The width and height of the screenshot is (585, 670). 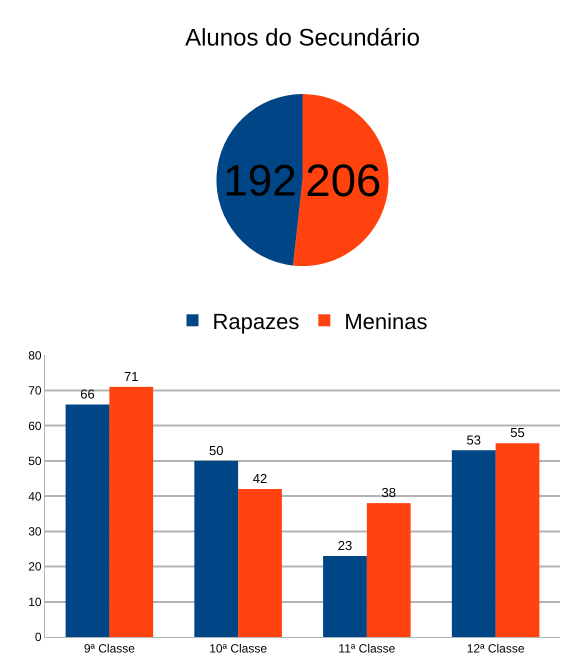 What do you see at coordinates (35, 531) in the screenshot?
I see `y-tick-label: 30` at bounding box center [35, 531].